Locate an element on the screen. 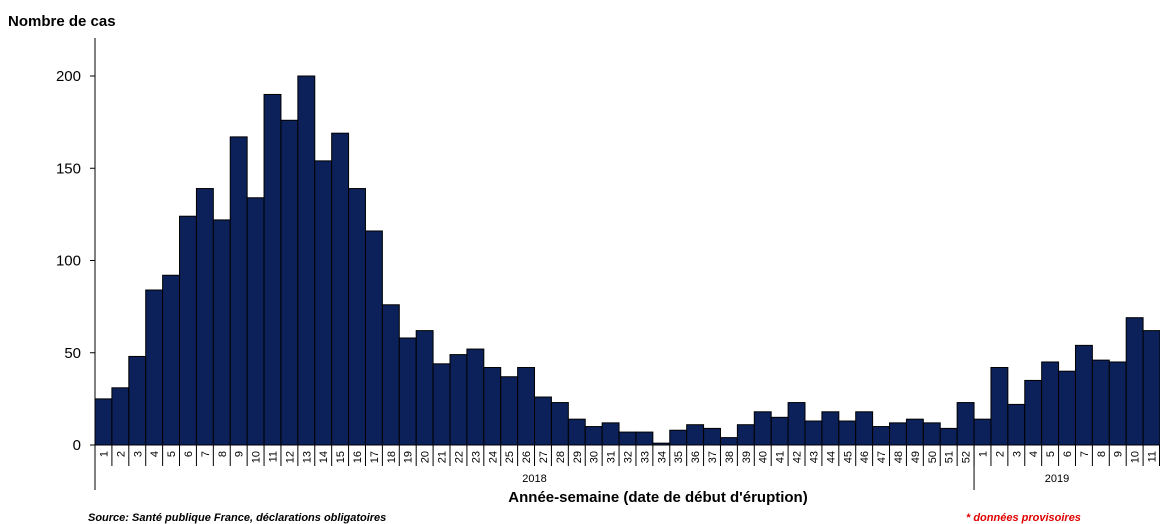 This screenshot has width=1160, height=524. x-tick-label: 16 is located at coordinates (358, 457).